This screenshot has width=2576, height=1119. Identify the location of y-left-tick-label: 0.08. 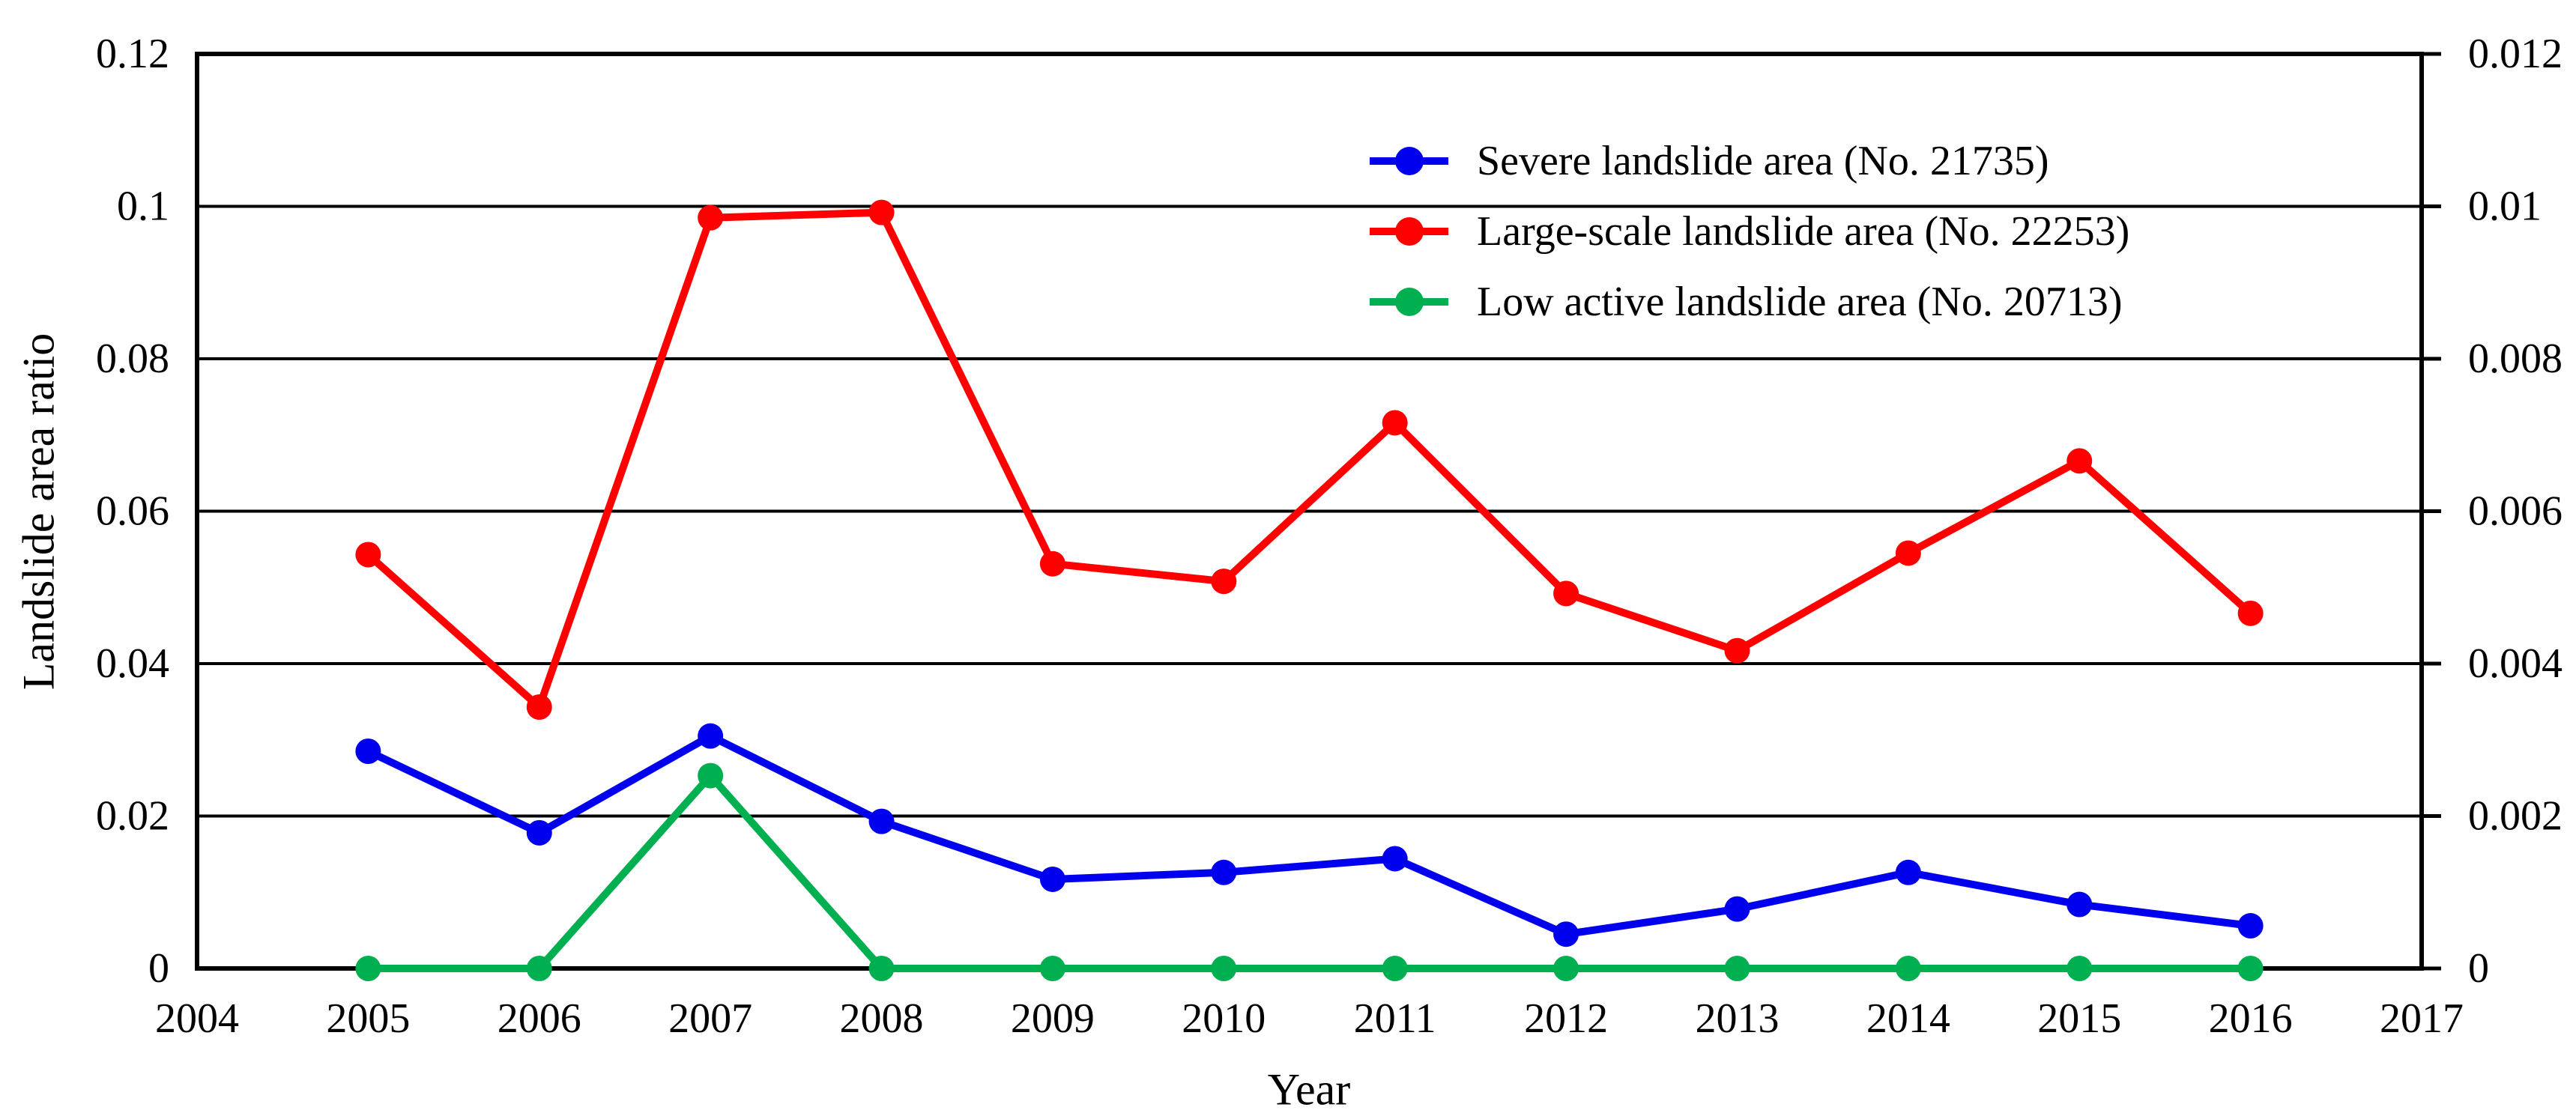
(132, 359).